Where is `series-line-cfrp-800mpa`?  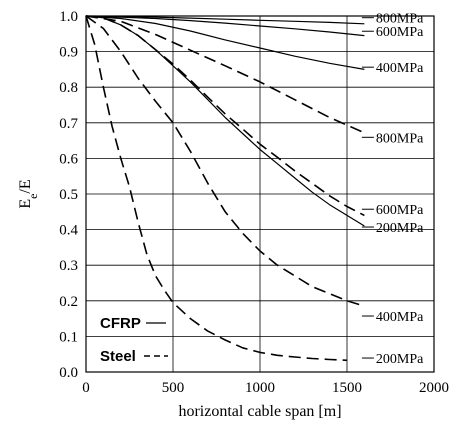 series-line-cfrp-800mpa is located at coordinates (225, 20).